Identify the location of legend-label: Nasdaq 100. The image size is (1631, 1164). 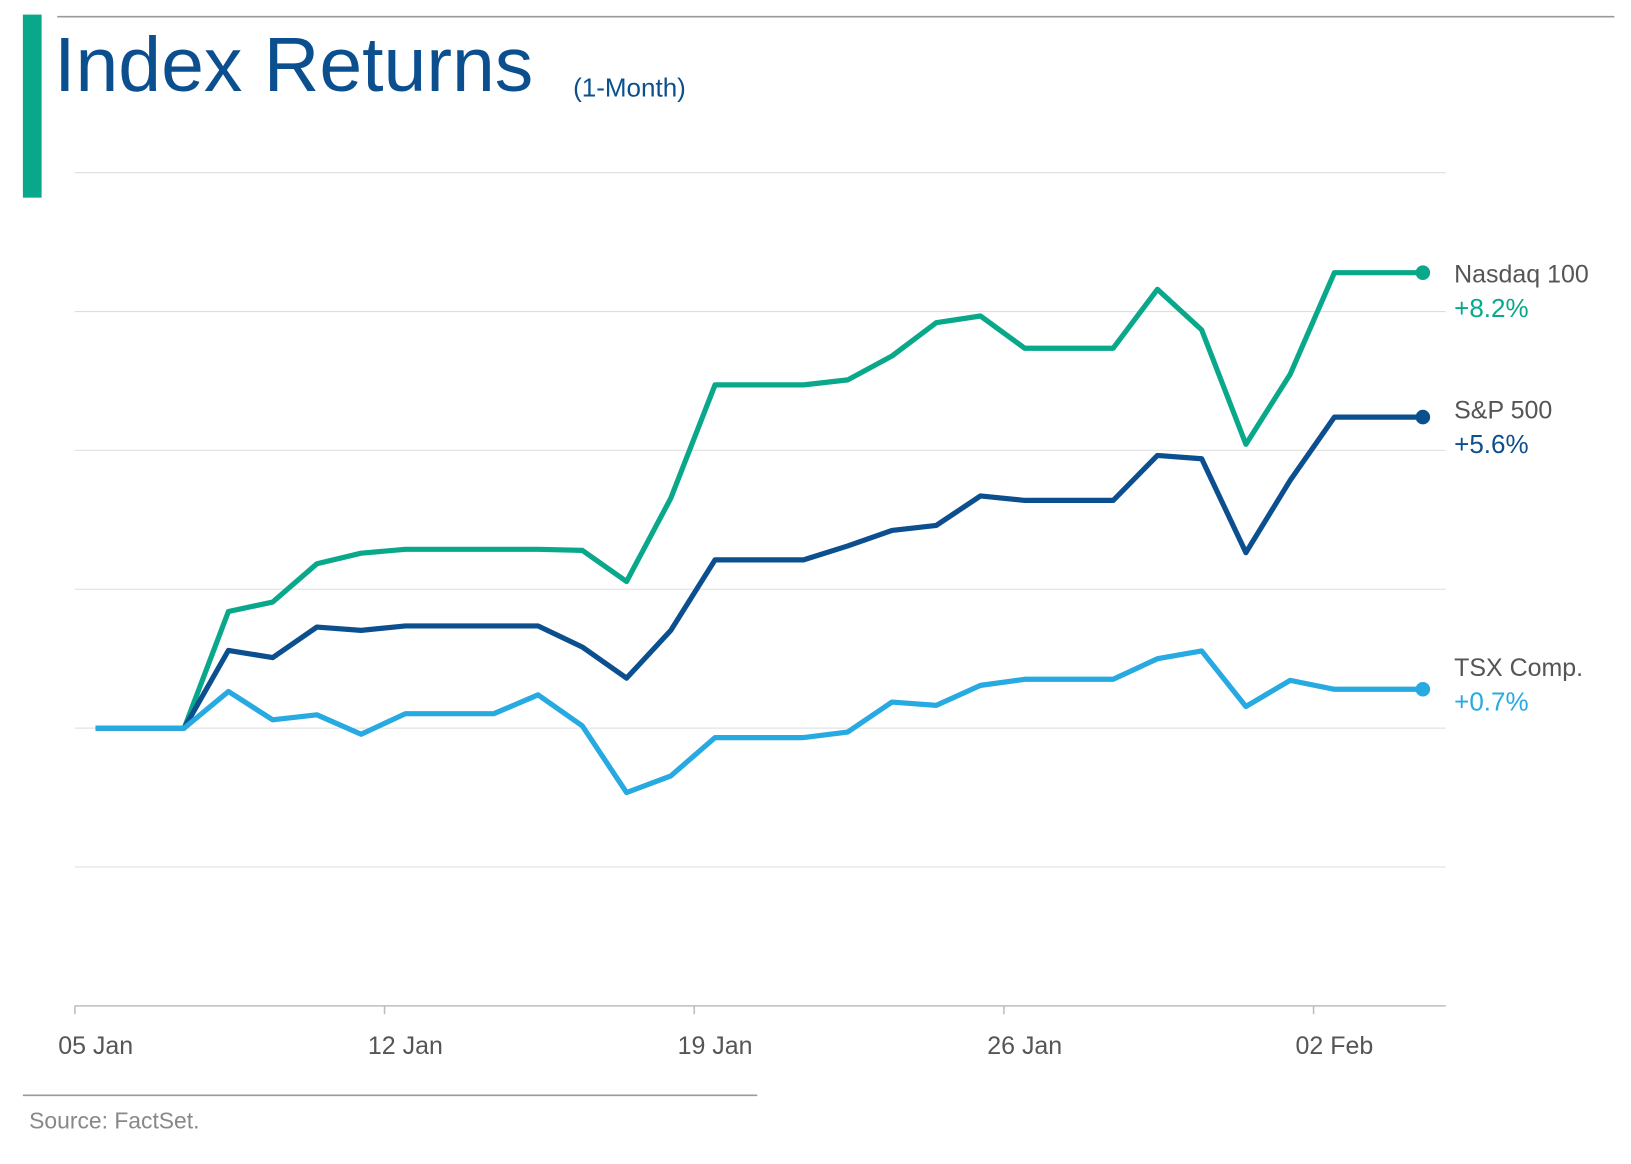
(1521, 274).